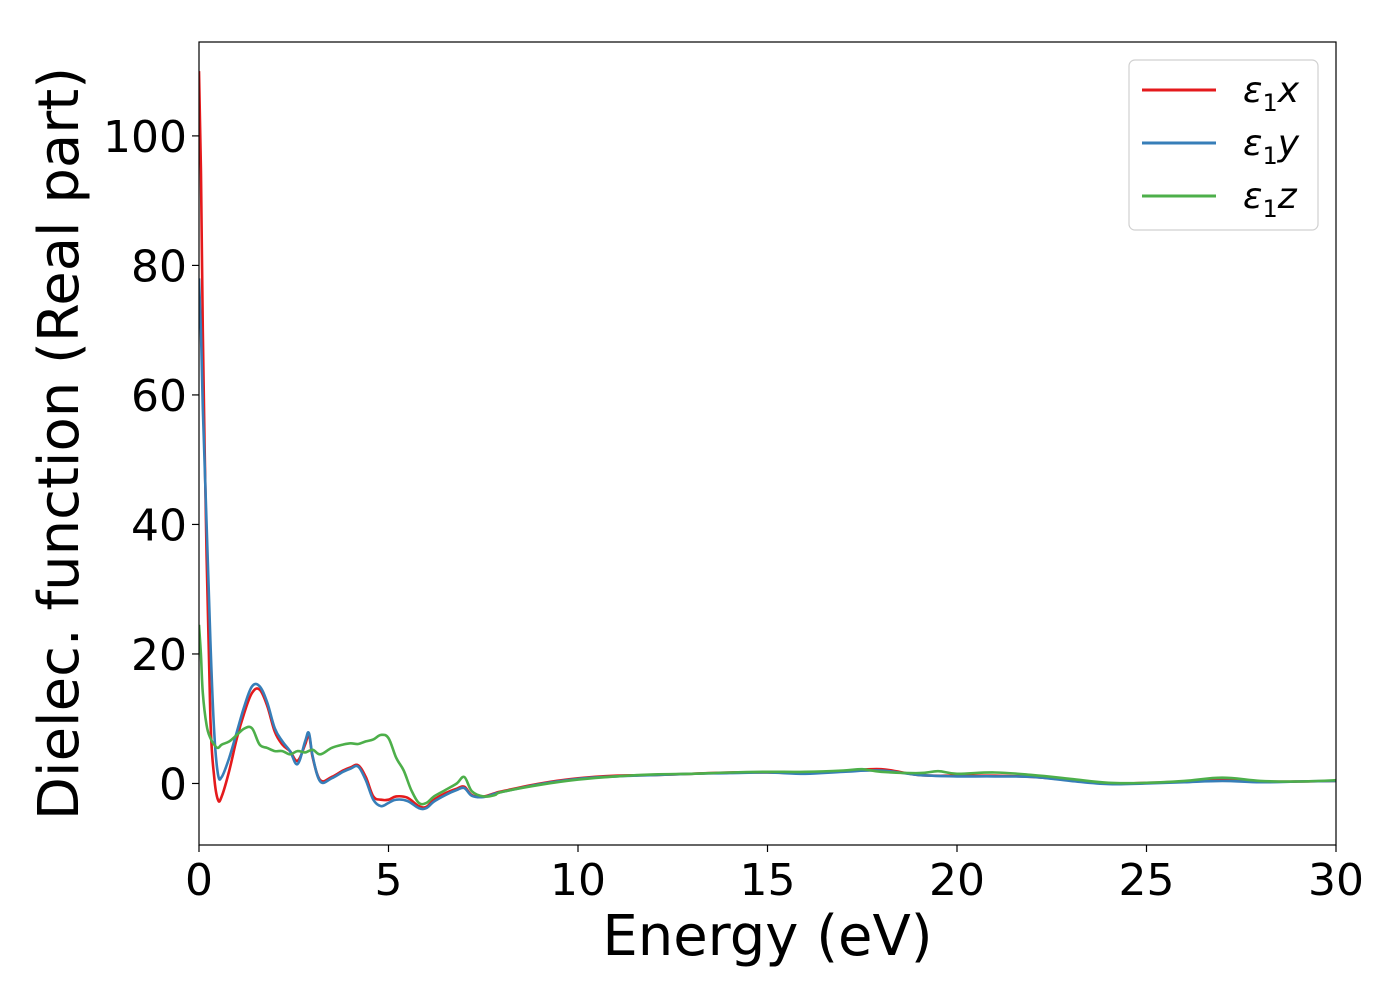 The width and height of the screenshot is (1400, 1000). What do you see at coordinates (1288, 90) in the screenshot?
I see `legend-axis: x` at bounding box center [1288, 90].